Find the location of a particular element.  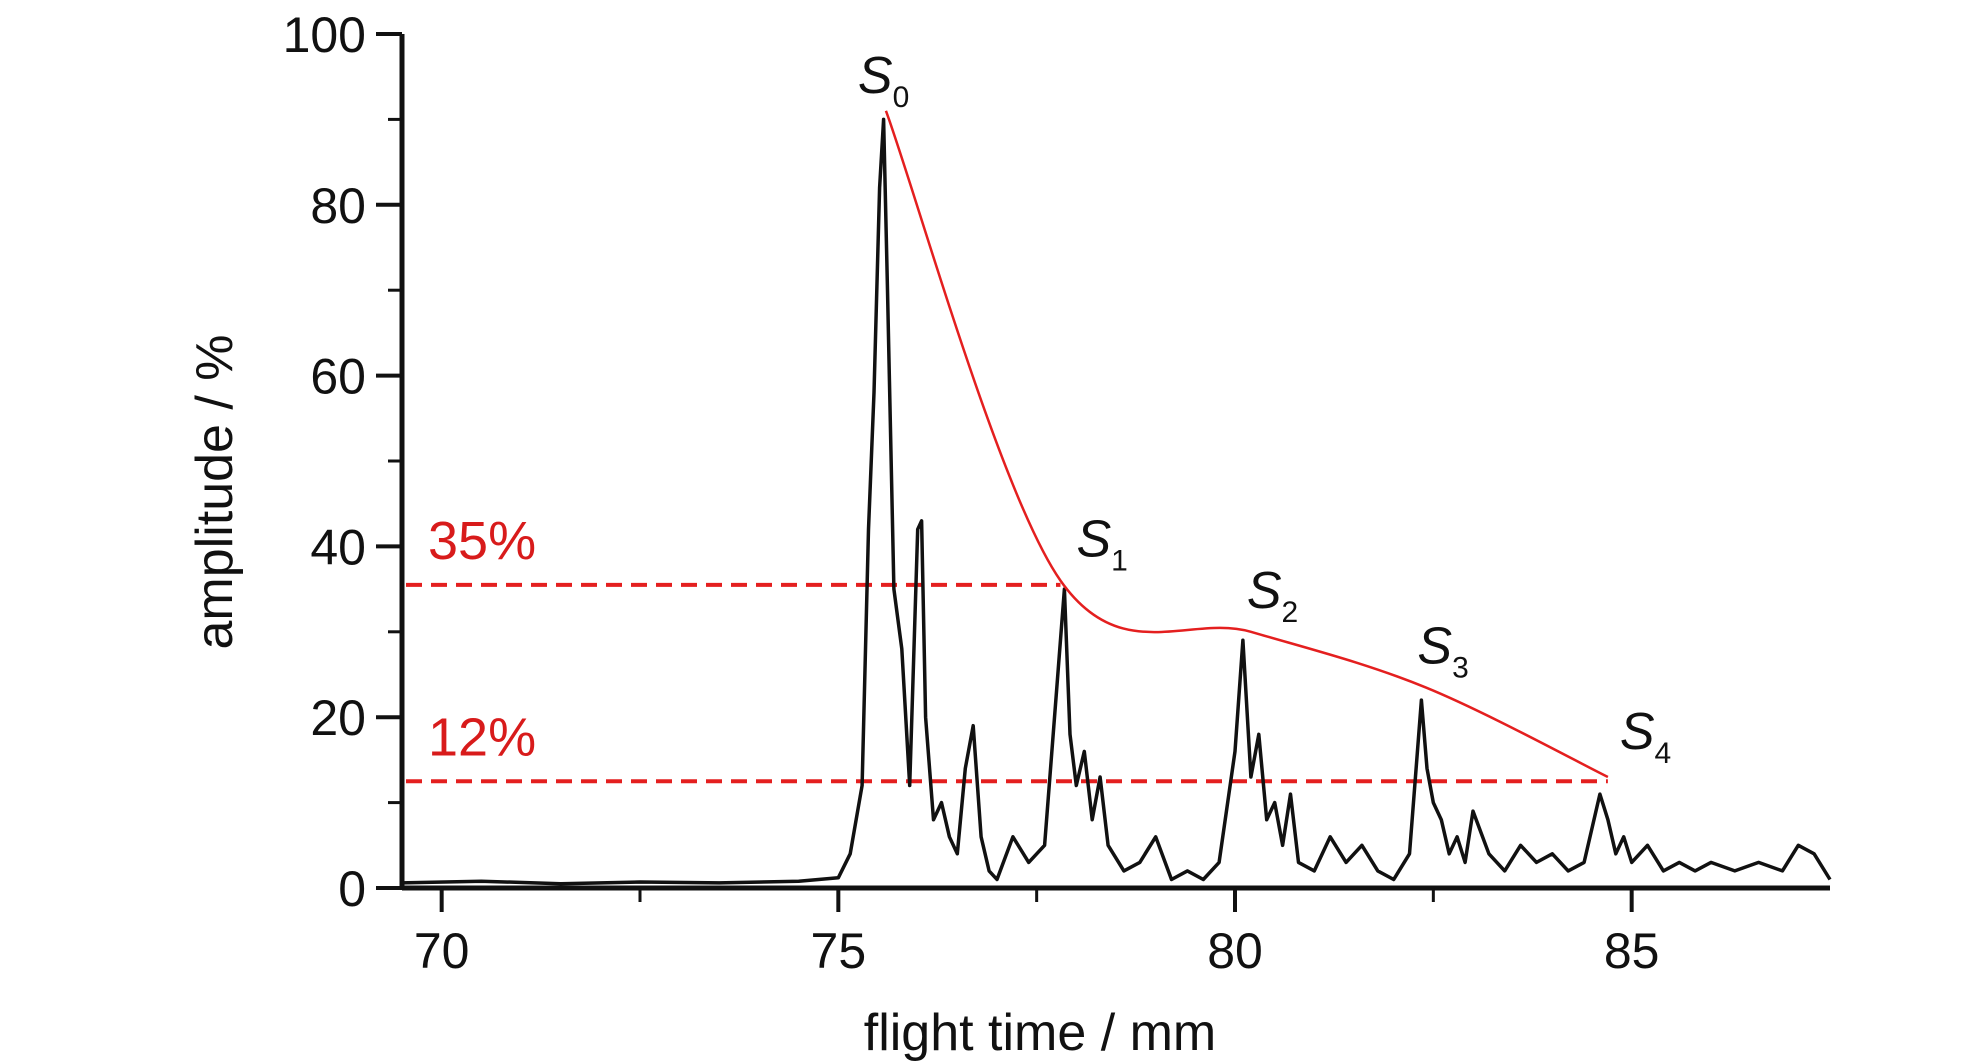

peak-label: S4 is located at coordinates (1645, 736).